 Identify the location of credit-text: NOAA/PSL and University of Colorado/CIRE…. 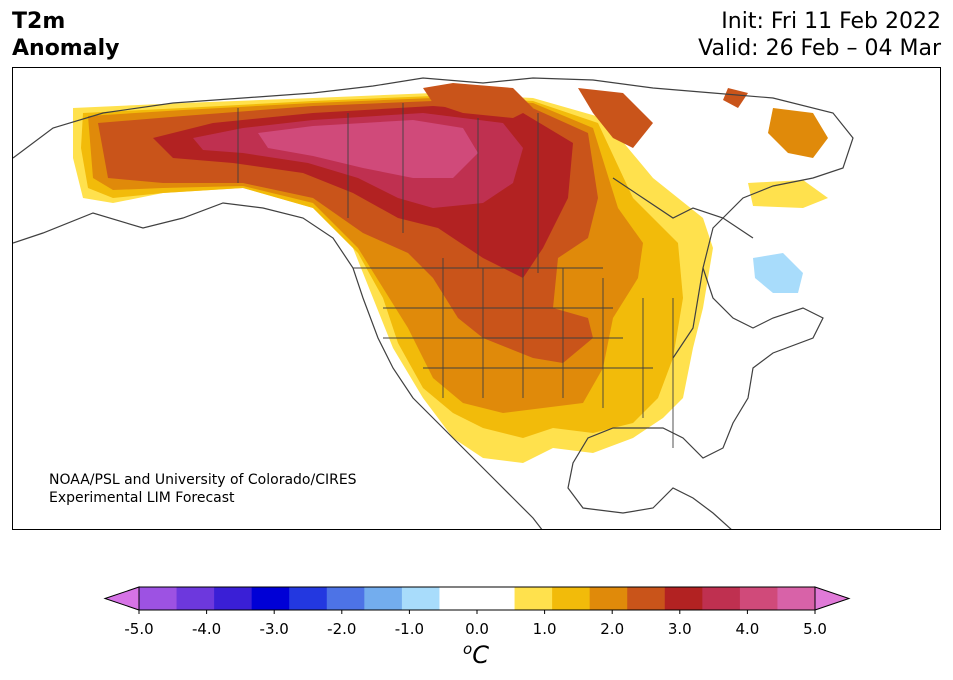
(203, 489).